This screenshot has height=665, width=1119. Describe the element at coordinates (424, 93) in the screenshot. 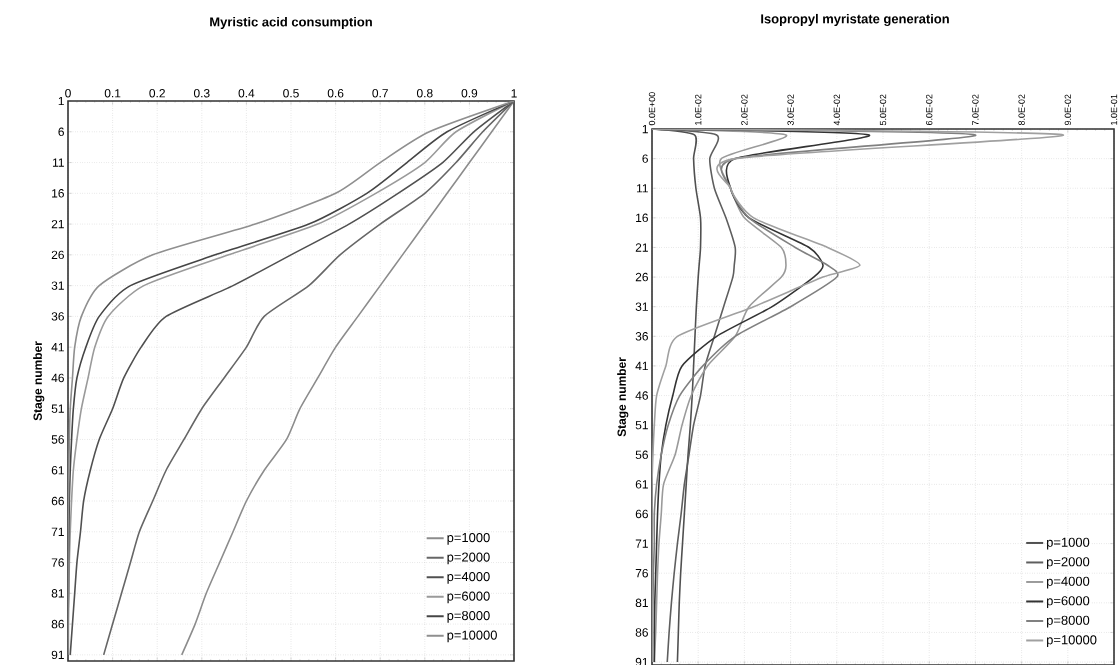

I see `x-tick-label: 0.8` at that location.